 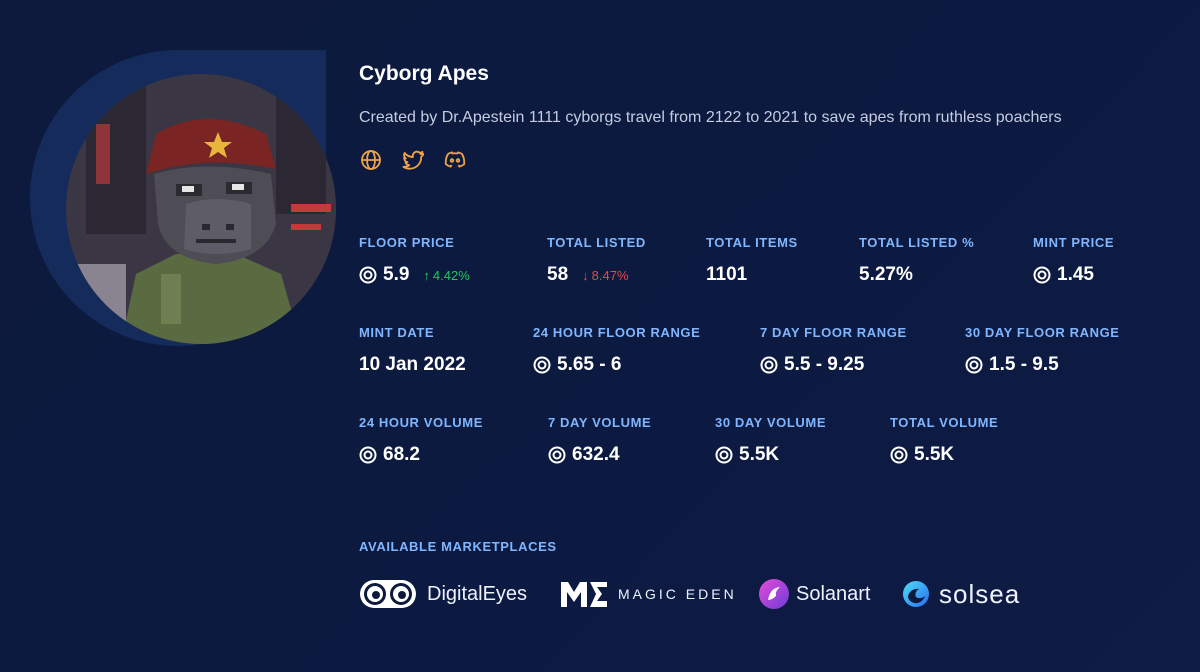 What do you see at coordinates (752, 242) in the screenshot?
I see `stat-label: TOTAL ITEMS` at bounding box center [752, 242].